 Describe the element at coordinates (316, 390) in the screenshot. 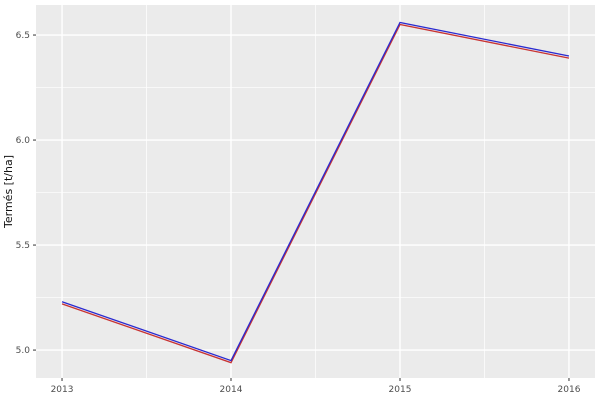

I see `x-tick-labels: 2013 2014 2015 2016` at that location.